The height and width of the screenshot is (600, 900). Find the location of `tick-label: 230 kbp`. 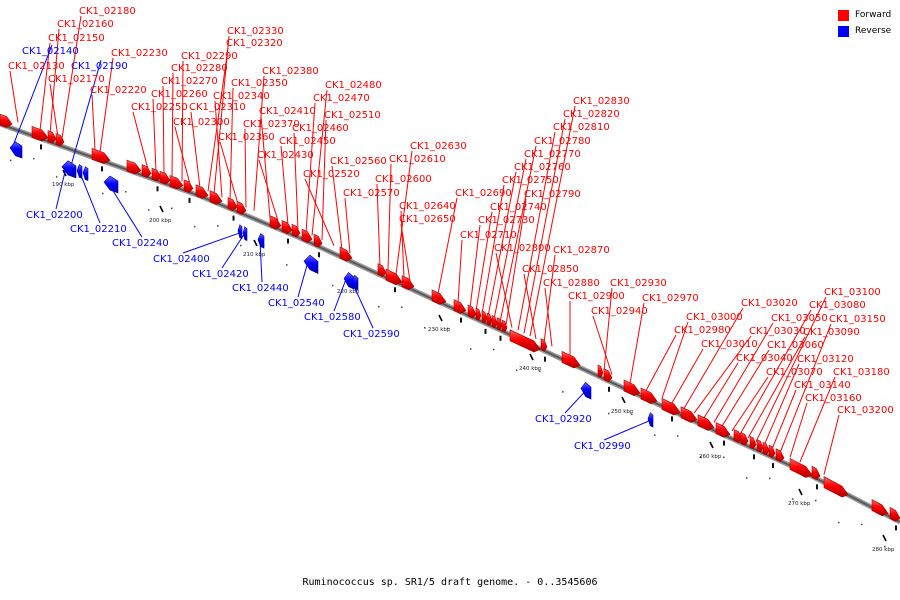

tick-label: 230 kbp is located at coordinates (439, 330).